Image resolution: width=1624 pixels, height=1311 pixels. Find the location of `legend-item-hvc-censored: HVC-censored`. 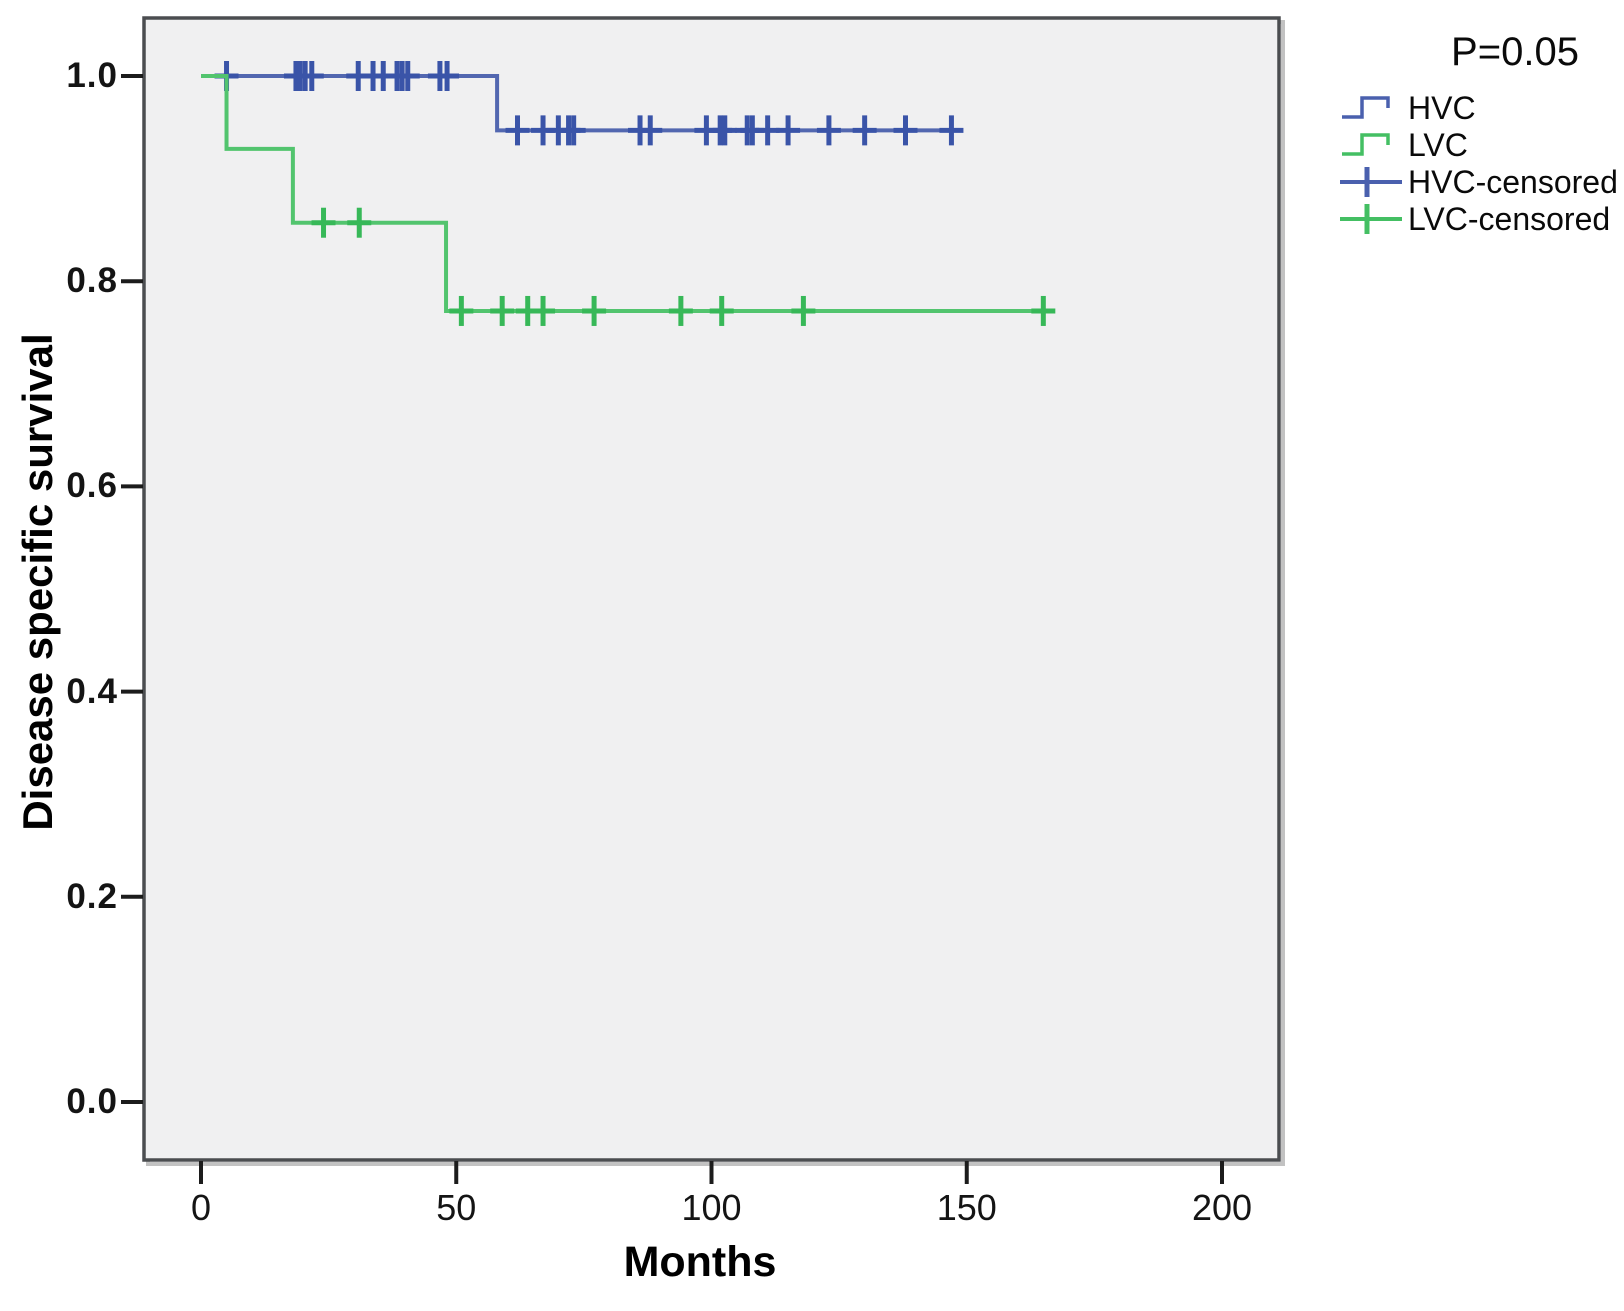

legend-item-hvc-censored: HVC-censored is located at coordinates (1482, 181).